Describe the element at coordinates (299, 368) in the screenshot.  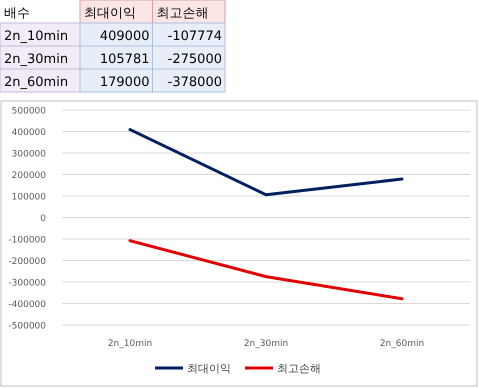
I see `legend-label: 최고손해` at that location.